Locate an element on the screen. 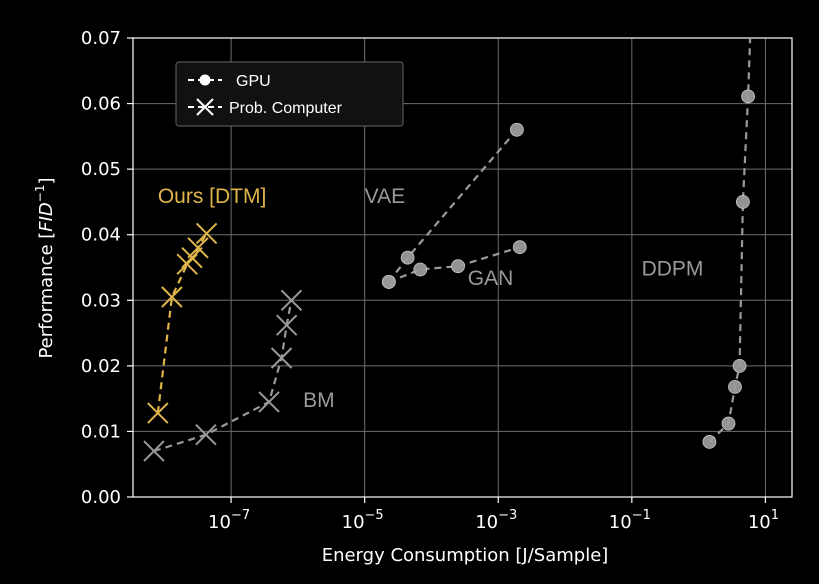 The image size is (819, 584). series-ddpm is located at coordinates (728, 243).